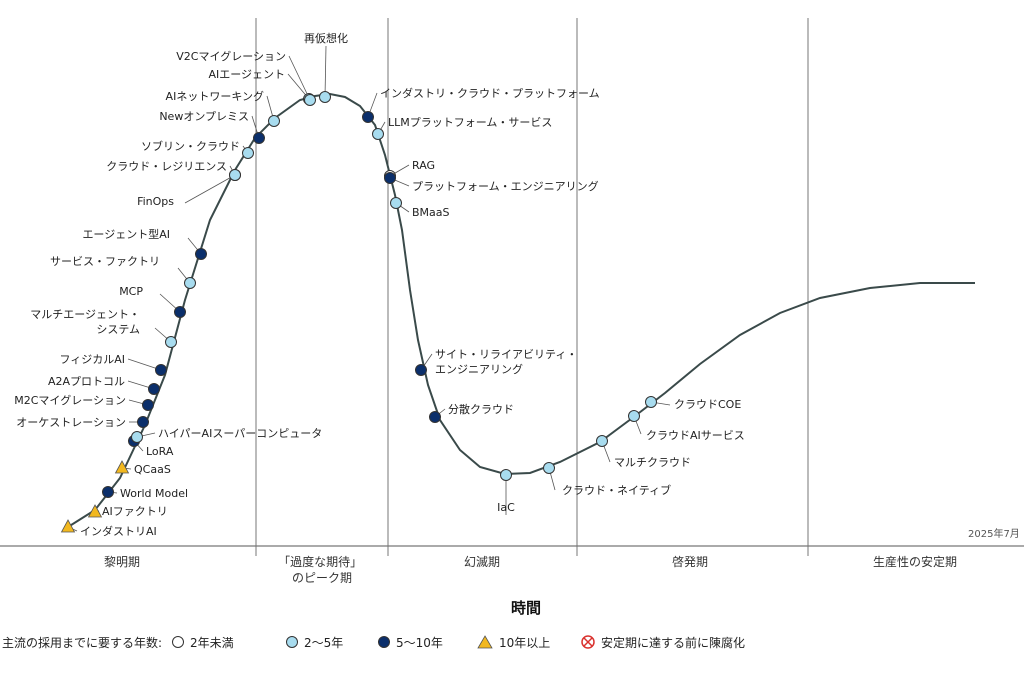 This screenshot has width=1024, height=674. Describe the element at coordinates (171, 342) in the screenshot. I see `point-11-marker` at that location.